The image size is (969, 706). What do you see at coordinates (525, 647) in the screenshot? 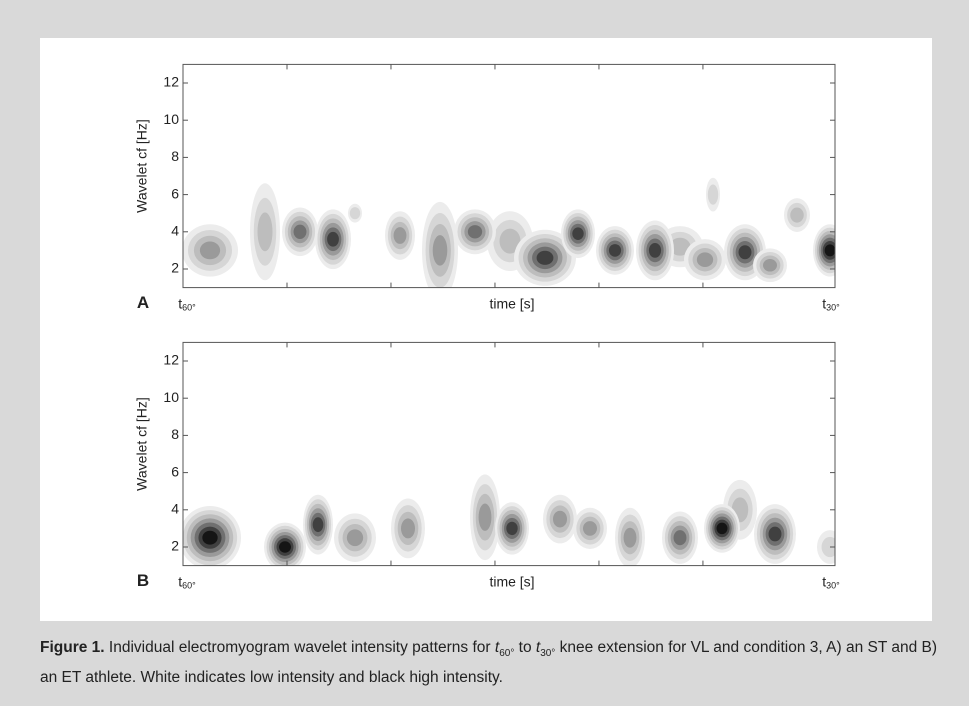
I see `caption-text: to` at bounding box center [525, 647].